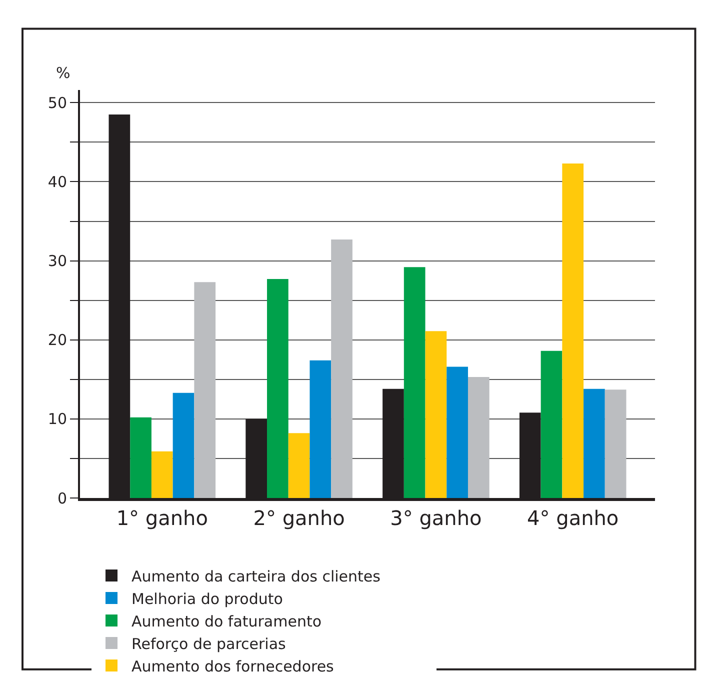  What do you see at coordinates (63, 73) in the screenshot?
I see `y-axis-title: %` at bounding box center [63, 73].